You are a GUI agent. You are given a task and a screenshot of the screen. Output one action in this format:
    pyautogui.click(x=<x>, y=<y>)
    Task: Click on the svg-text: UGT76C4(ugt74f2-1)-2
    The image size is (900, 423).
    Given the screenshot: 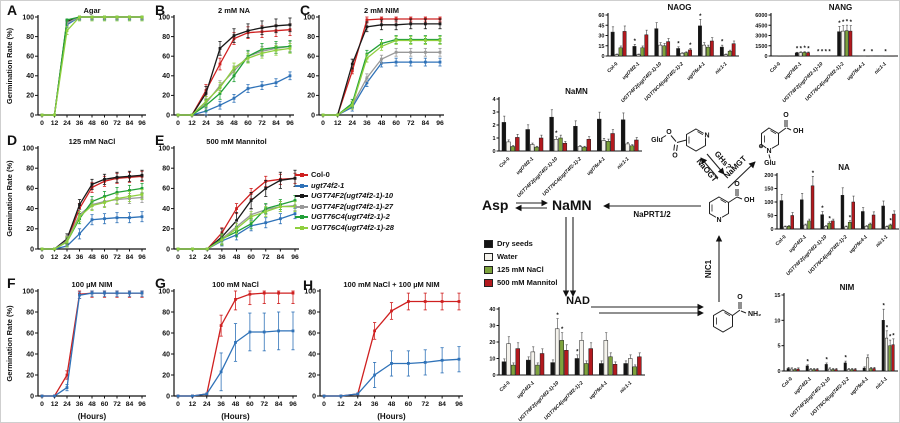 What is the action you would take?
    pyautogui.click(x=831, y=397)
    